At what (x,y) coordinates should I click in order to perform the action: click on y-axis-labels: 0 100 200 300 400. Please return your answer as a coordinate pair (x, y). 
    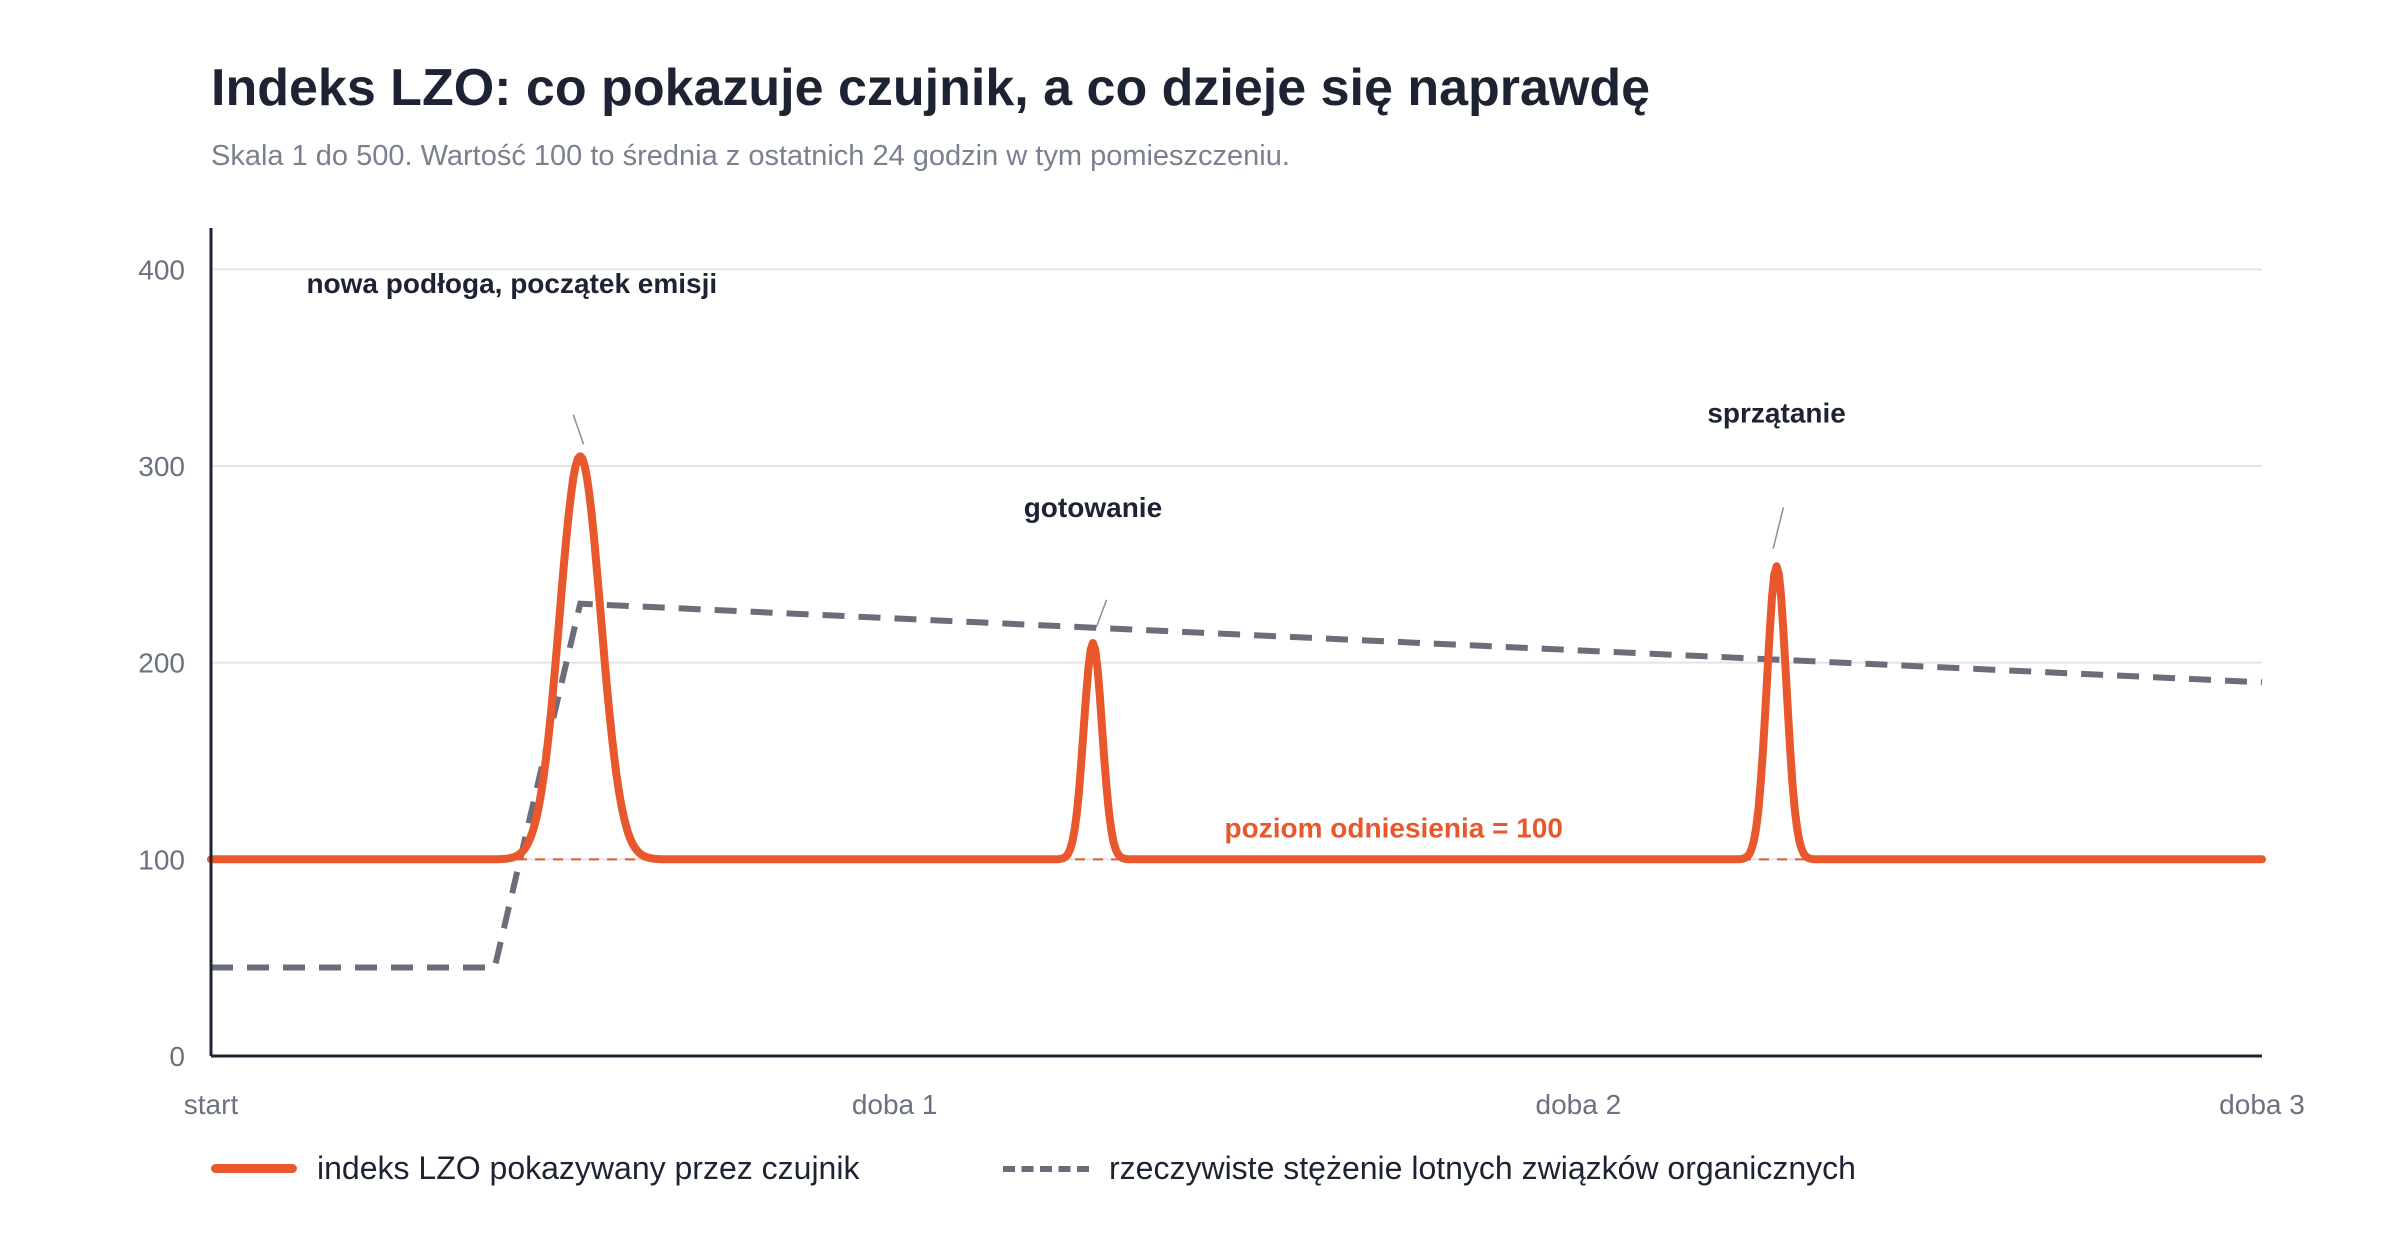
    Looking at the image, I should click on (161, 663).